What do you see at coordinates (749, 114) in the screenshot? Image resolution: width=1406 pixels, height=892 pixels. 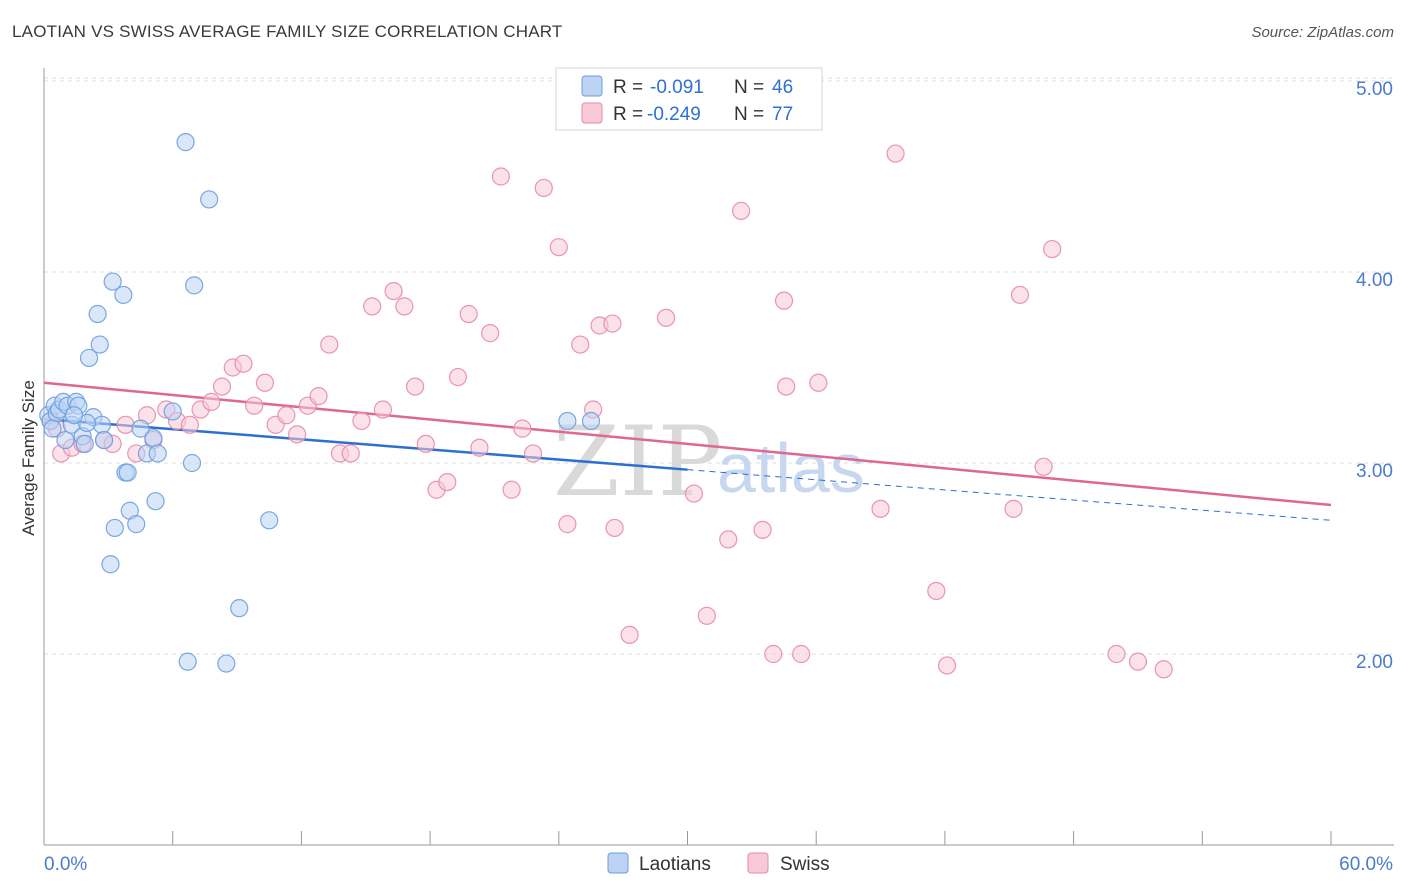 I see `legend-n-label-2: N =` at bounding box center [749, 114].